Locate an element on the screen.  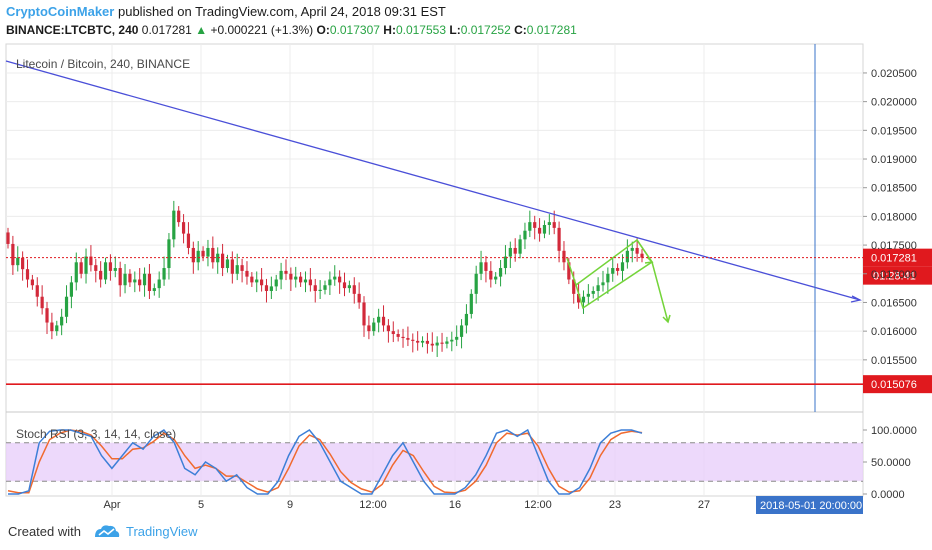
brand-link: CryptoCoinMaker is located at coordinates (60, 11).